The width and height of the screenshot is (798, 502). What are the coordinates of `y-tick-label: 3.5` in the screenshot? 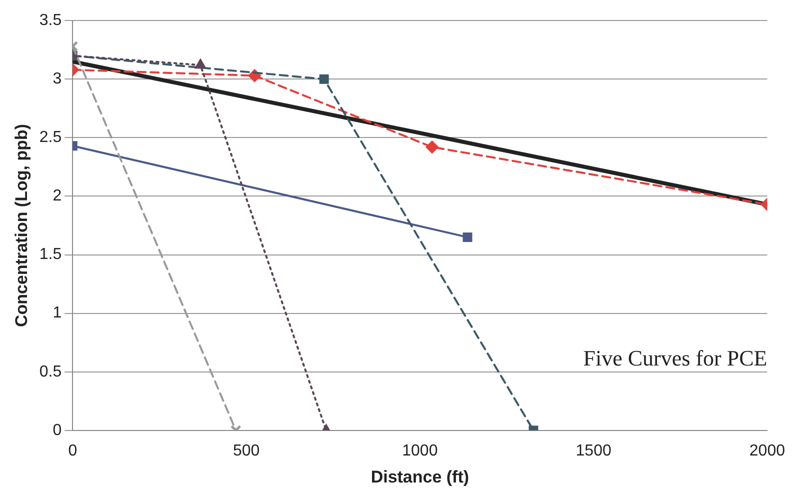 It's located at (50, 21).